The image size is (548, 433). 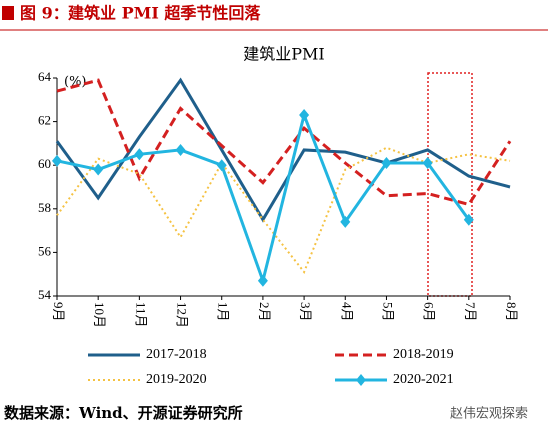 What do you see at coordinates (44, 13) in the screenshot?
I see `figure-label: 图 9：` at bounding box center [44, 13].